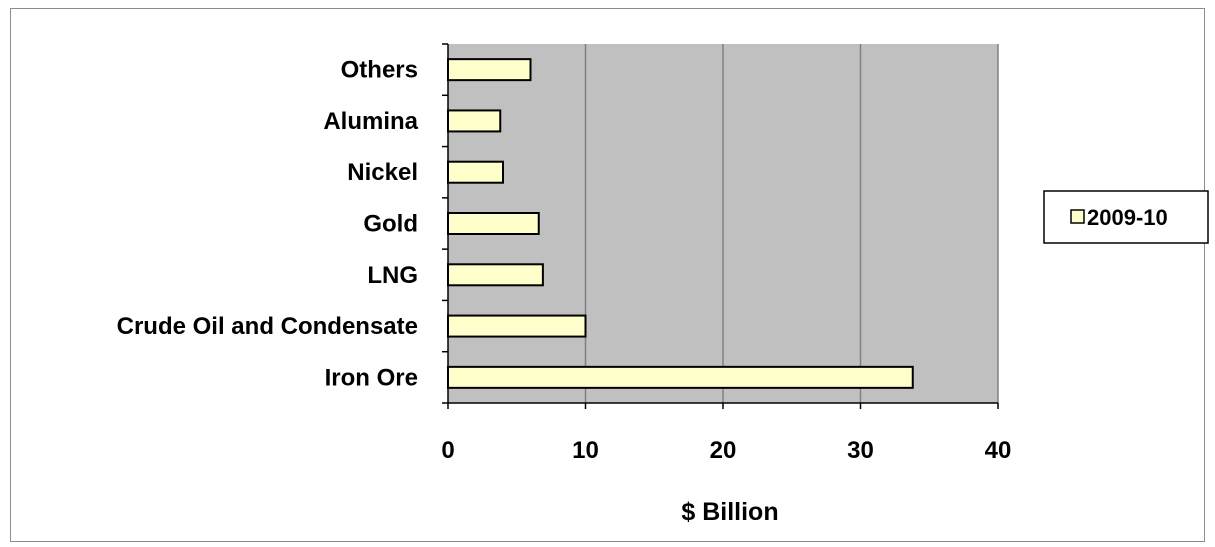 The image size is (1215, 547). What do you see at coordinates (495, 275) in the screenshot?
I see `bar-lng` at bounding box center [495, 275].